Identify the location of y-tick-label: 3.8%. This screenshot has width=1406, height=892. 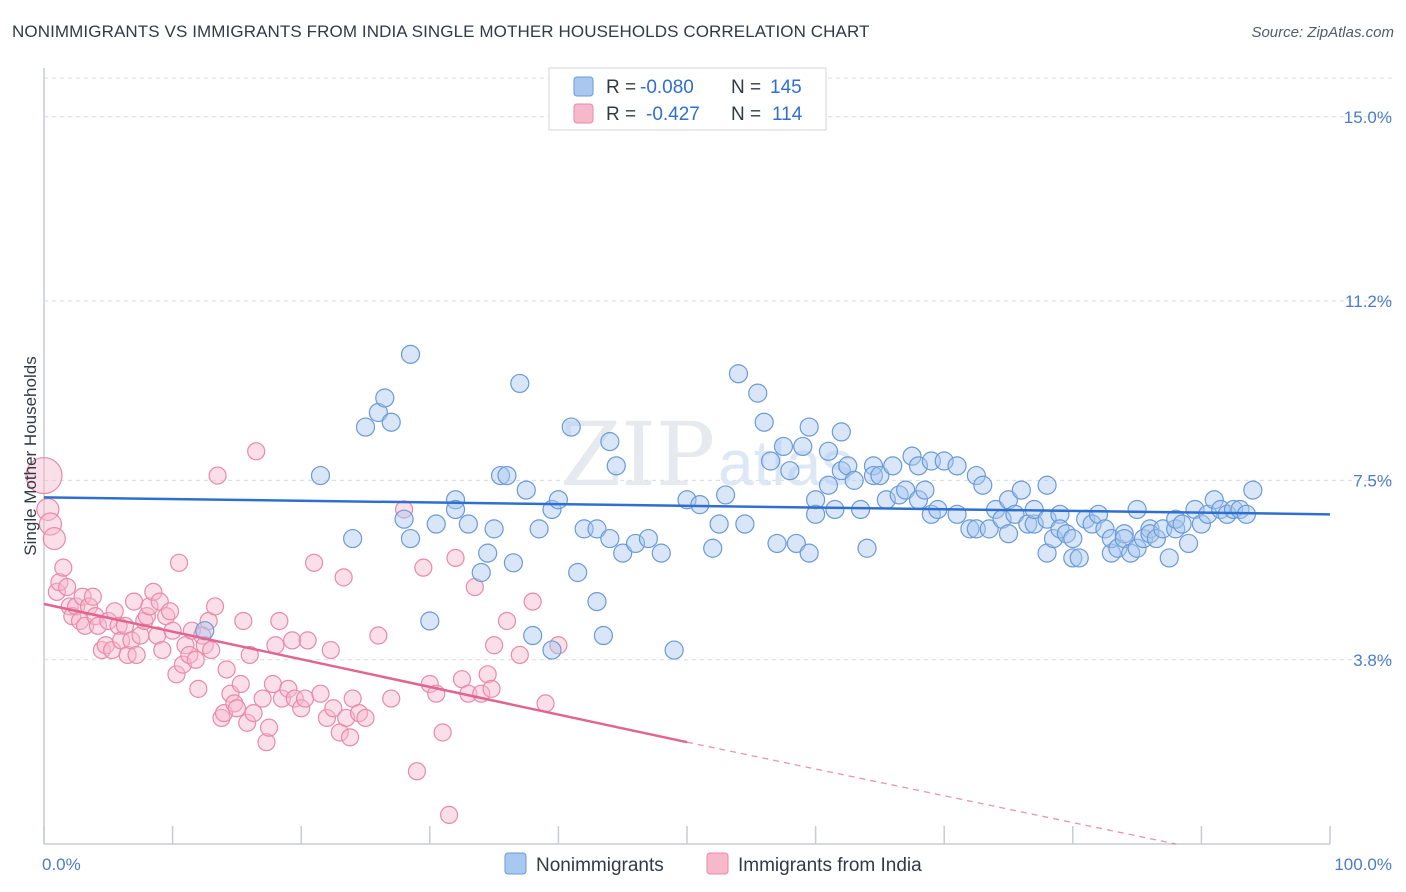
(1372, 660).